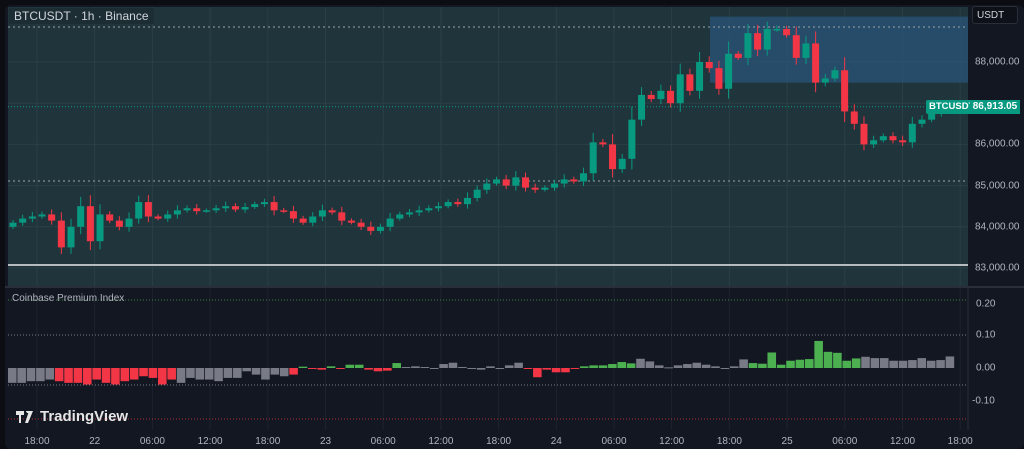 The image size is (1024, 449). I want to click on currency-selector: USDT, so click(995, 15).